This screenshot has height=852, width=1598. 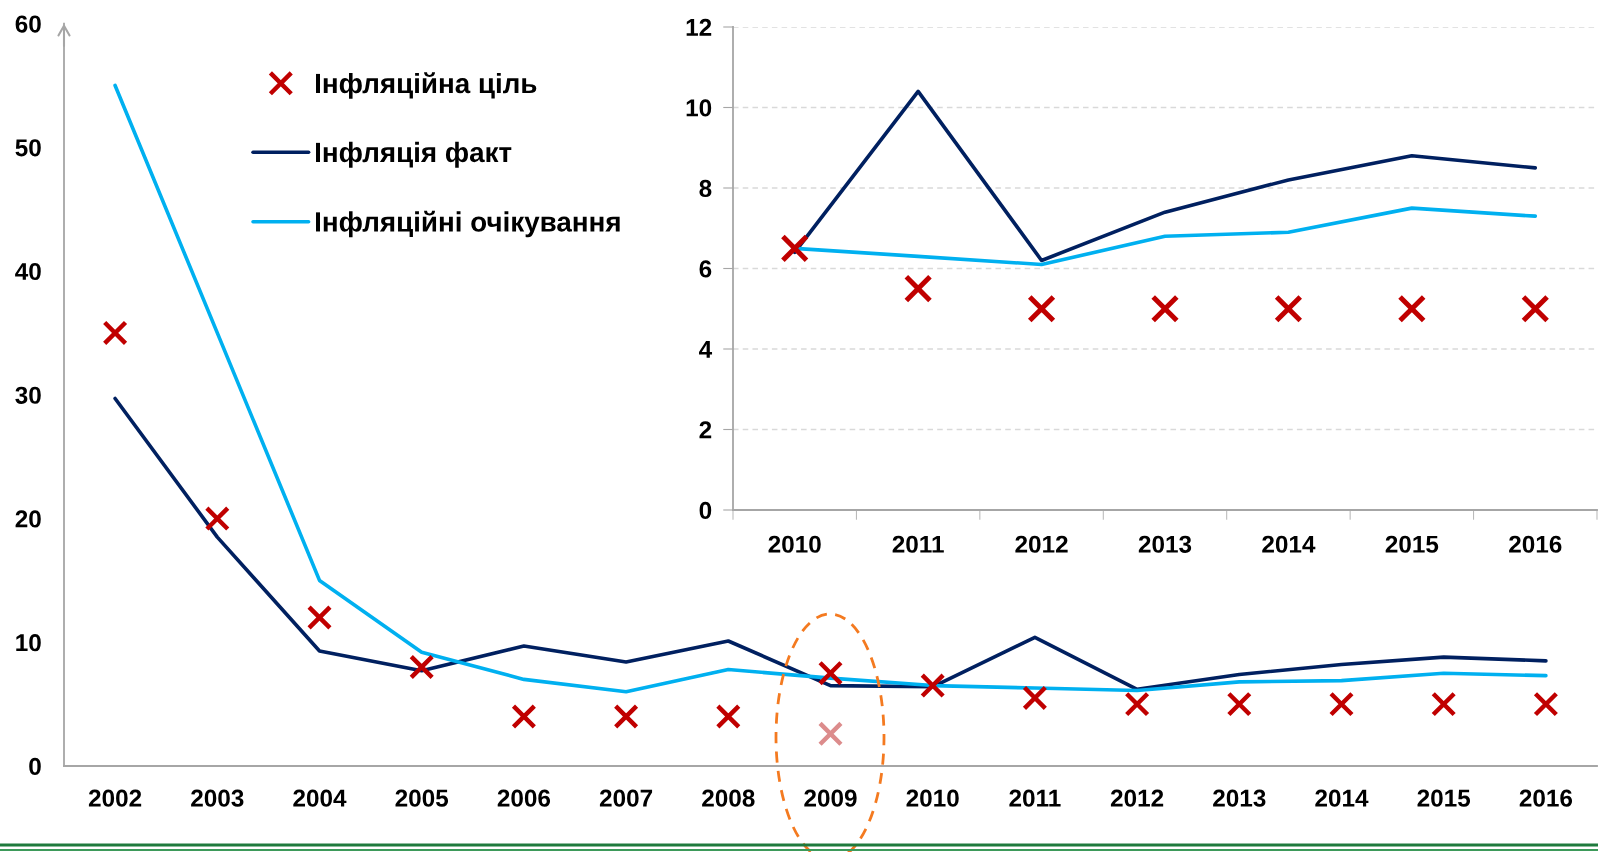 I want to click on x-tick-label: 2007, so click(x=626, y=798).